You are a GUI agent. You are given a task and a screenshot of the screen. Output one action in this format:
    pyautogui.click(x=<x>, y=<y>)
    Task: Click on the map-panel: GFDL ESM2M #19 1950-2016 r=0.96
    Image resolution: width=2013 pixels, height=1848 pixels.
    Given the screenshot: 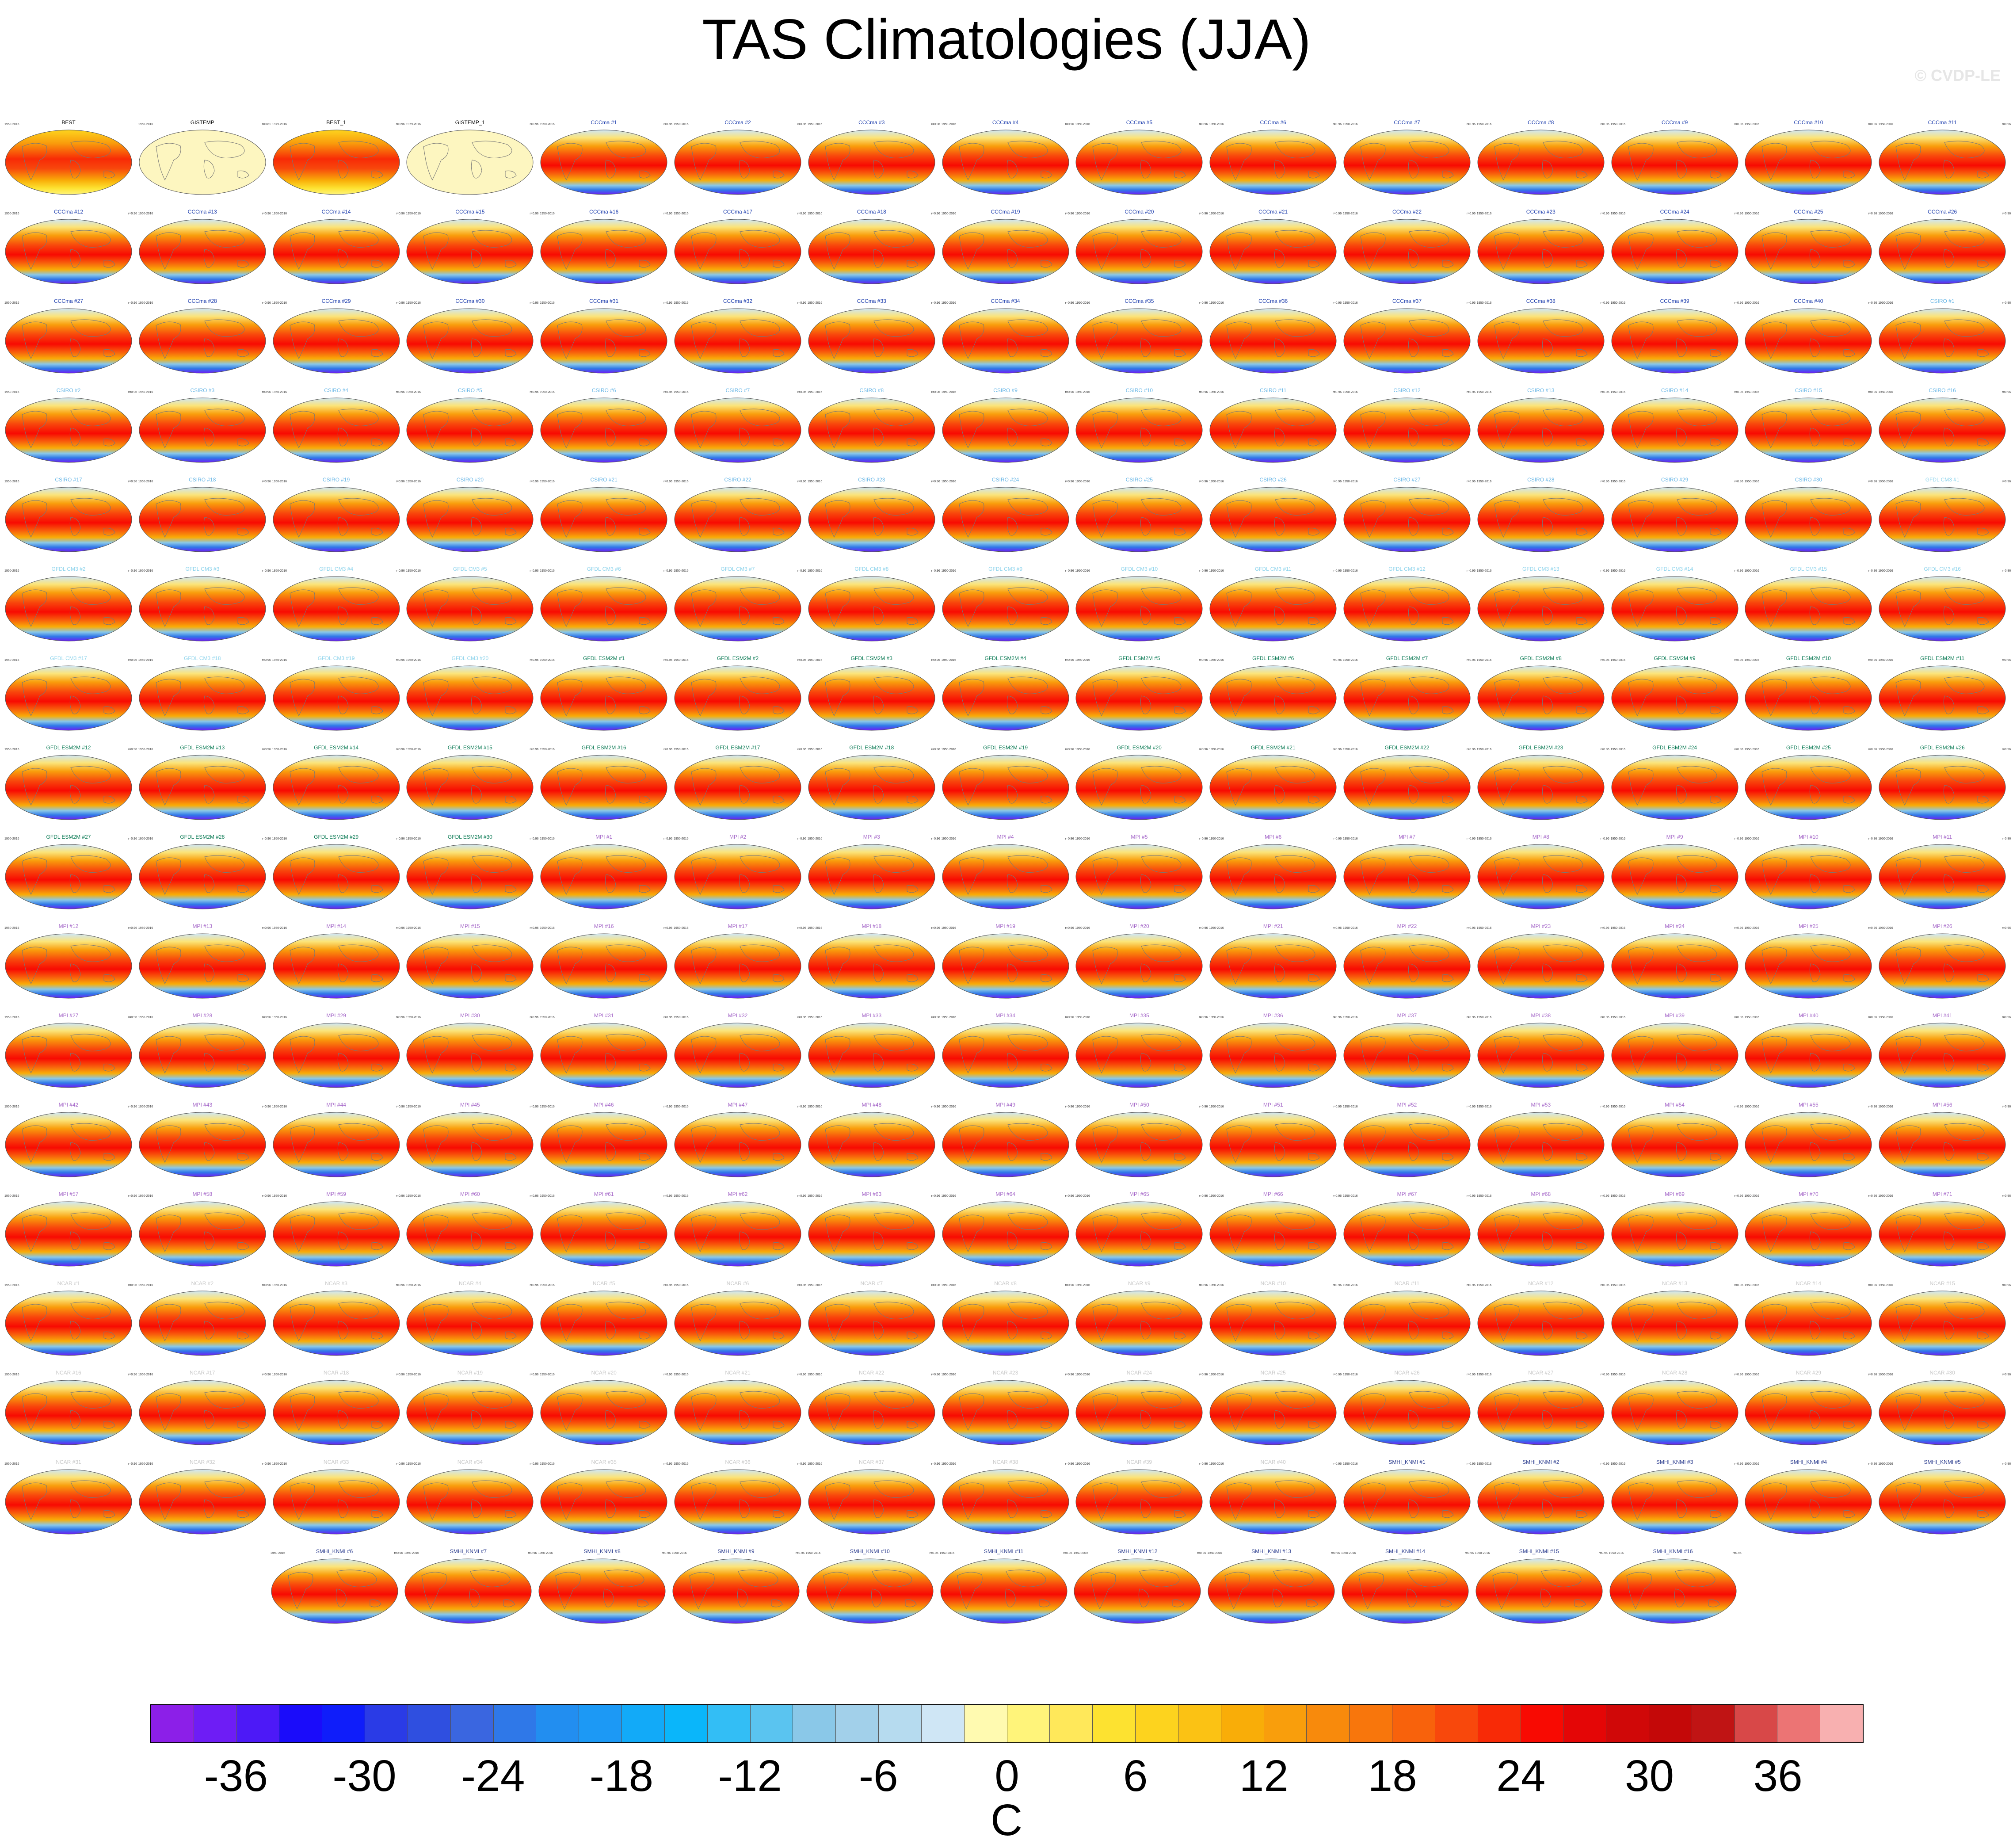 What is the action you would take?
    pyautogui.click(x=1008, y=783)
    